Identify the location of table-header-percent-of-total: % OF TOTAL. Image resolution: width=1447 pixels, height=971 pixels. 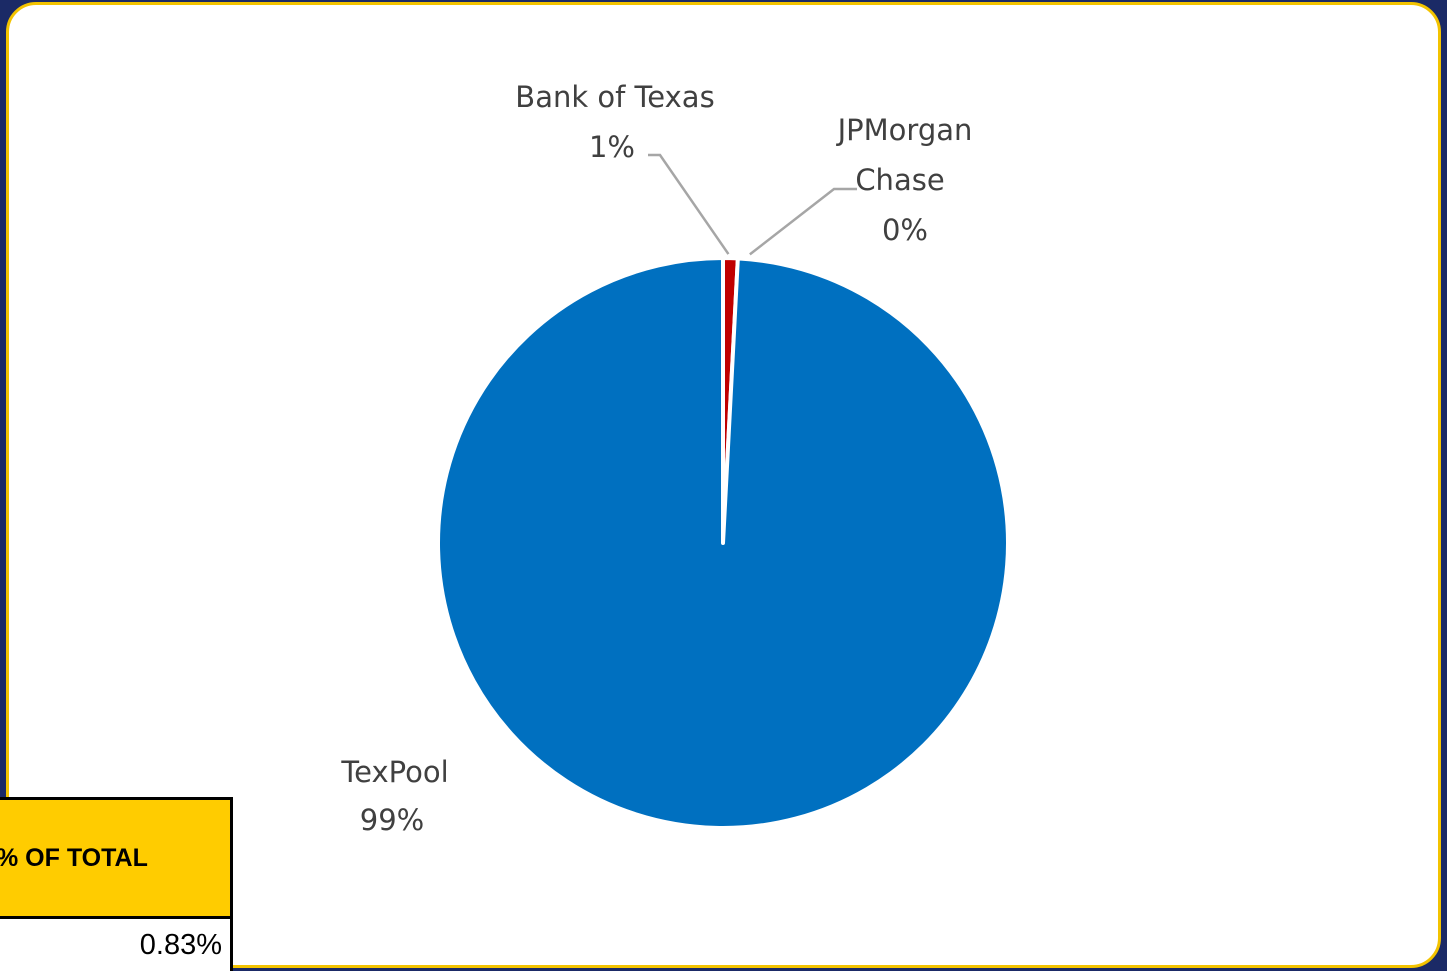
(116, 858).